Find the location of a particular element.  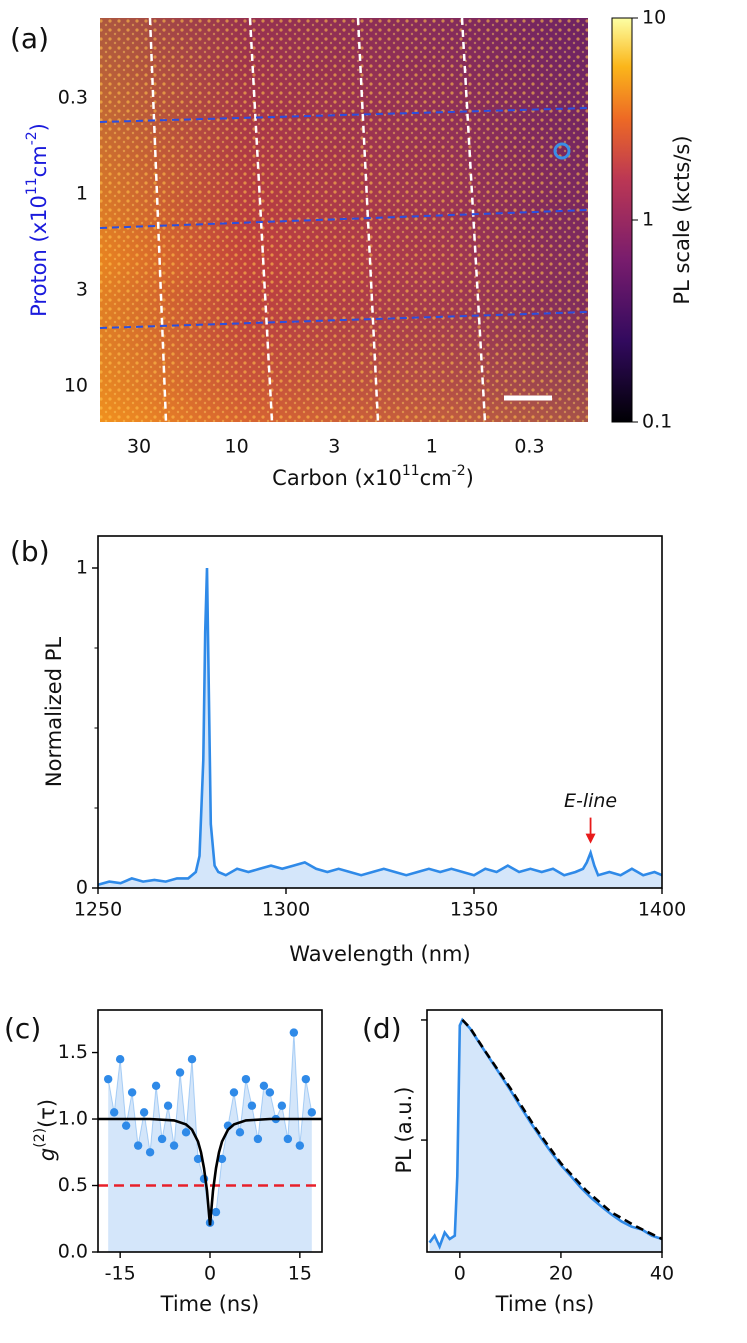

y-tick-label: 0 is located at coordinates (82, 888).